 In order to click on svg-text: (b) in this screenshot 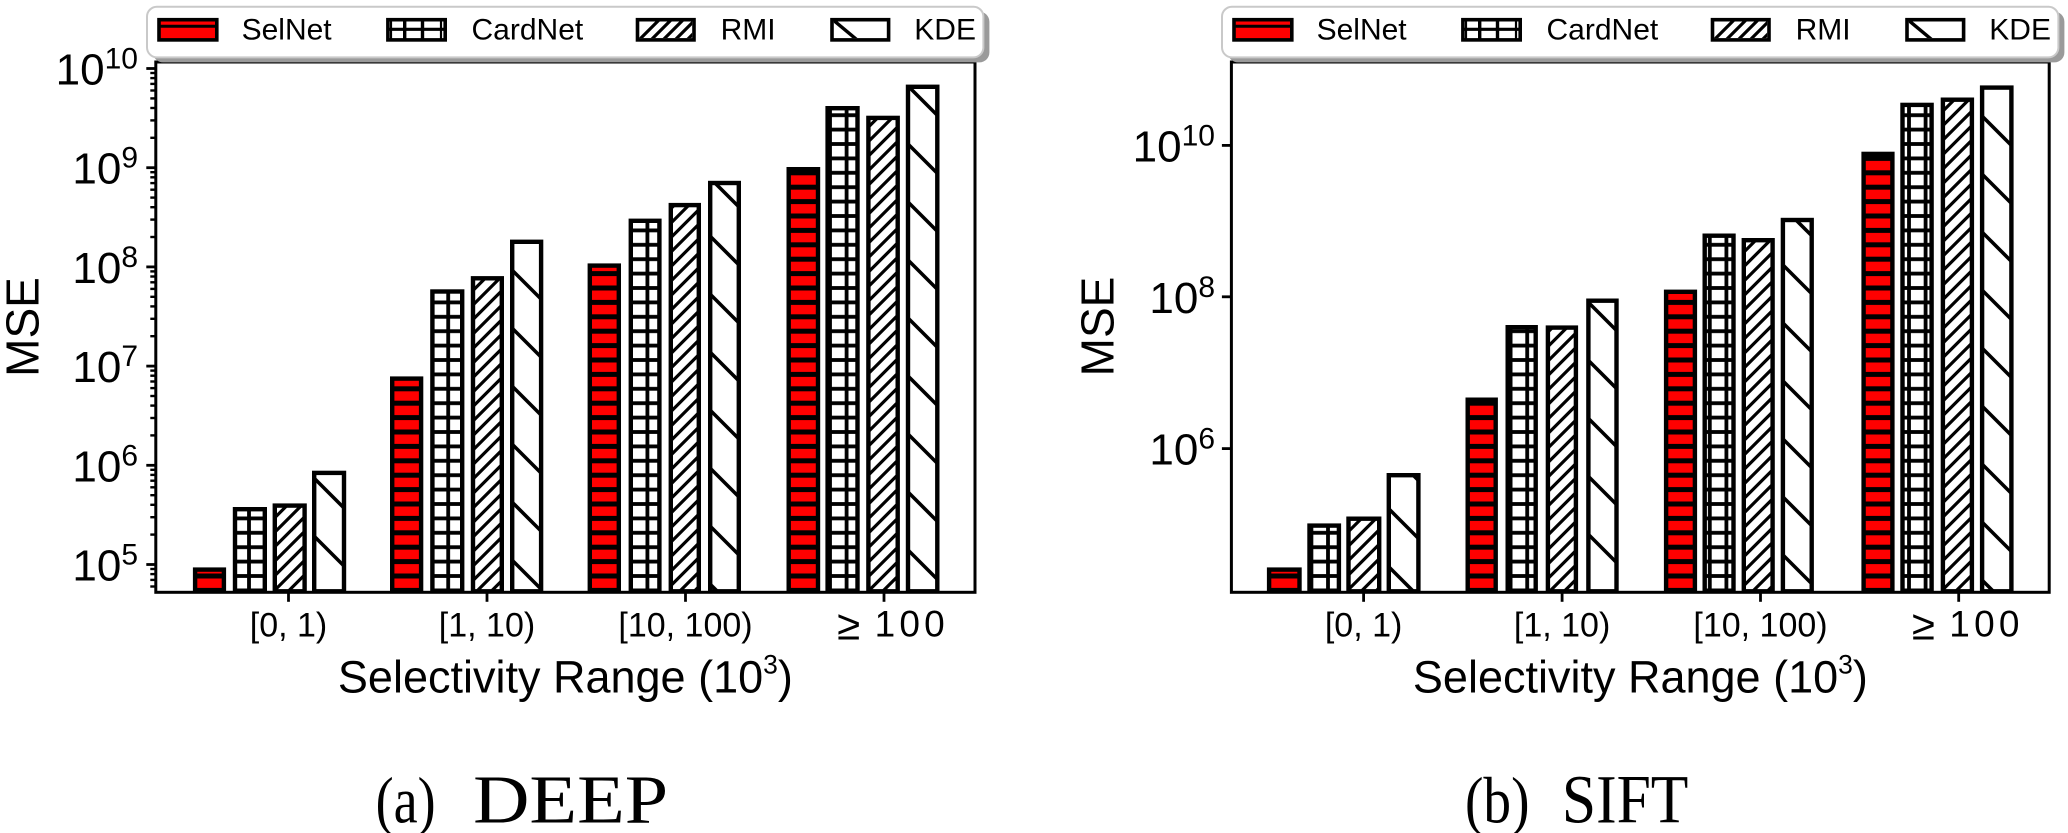, I will do `click(1497, 799)`.